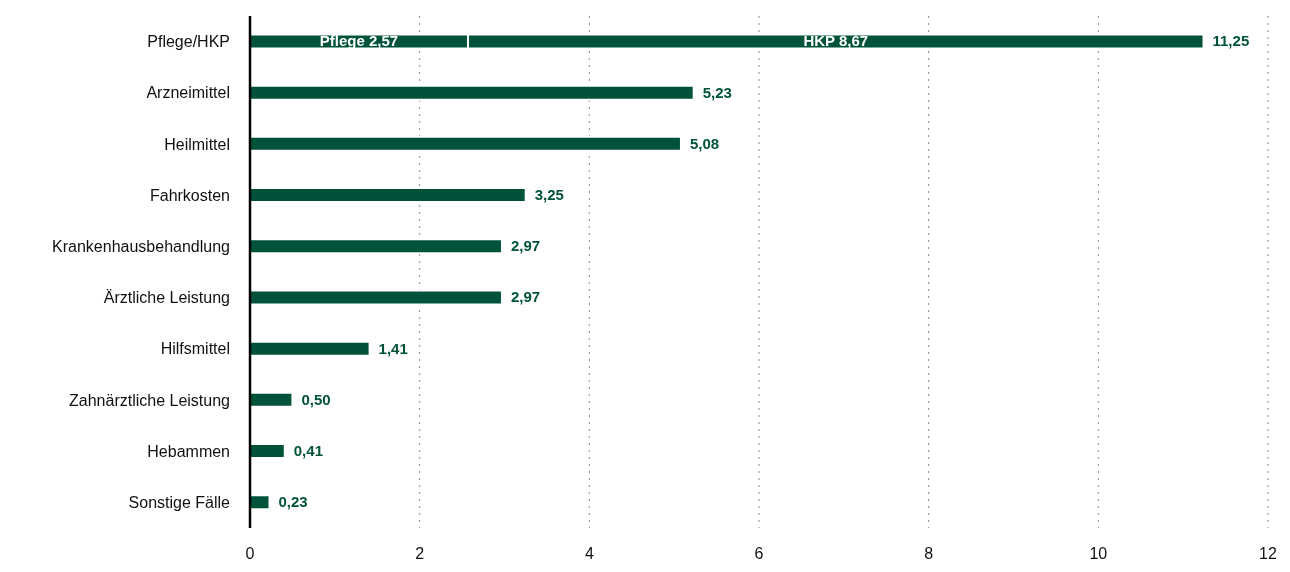 This screenshot has width=1290, height=572. What do you see at coordinates (188, 451) in the screenshot?
I see `y-tick-label: Hebammen` at bounding box center [188, 451].